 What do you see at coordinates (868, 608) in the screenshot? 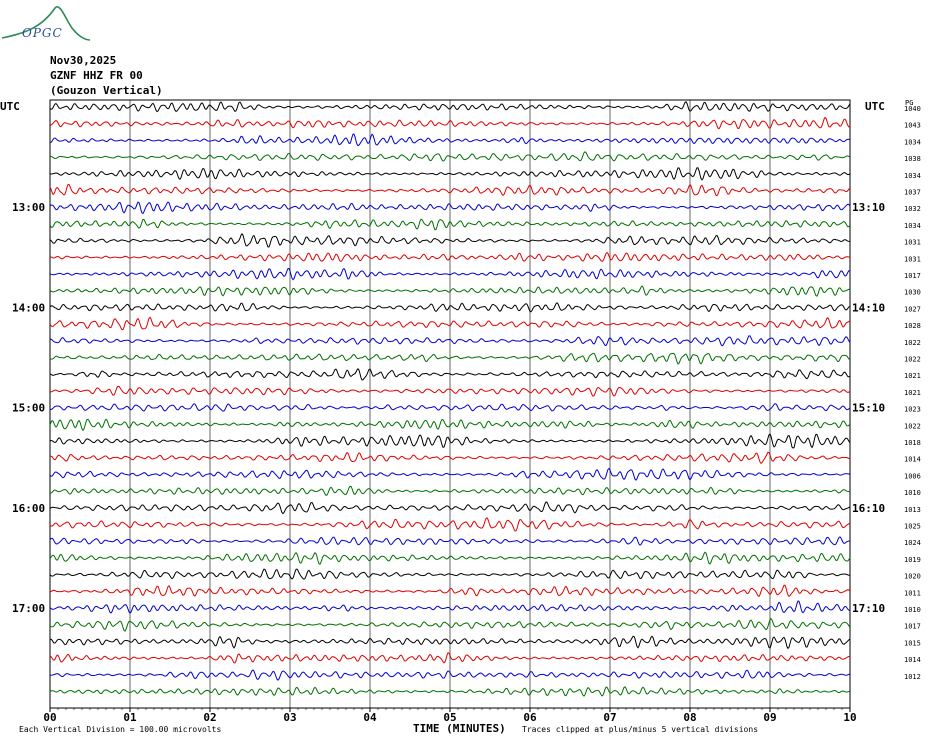
I see `right-time-label-17:10: 17:10` at bounding box center [868, 608].